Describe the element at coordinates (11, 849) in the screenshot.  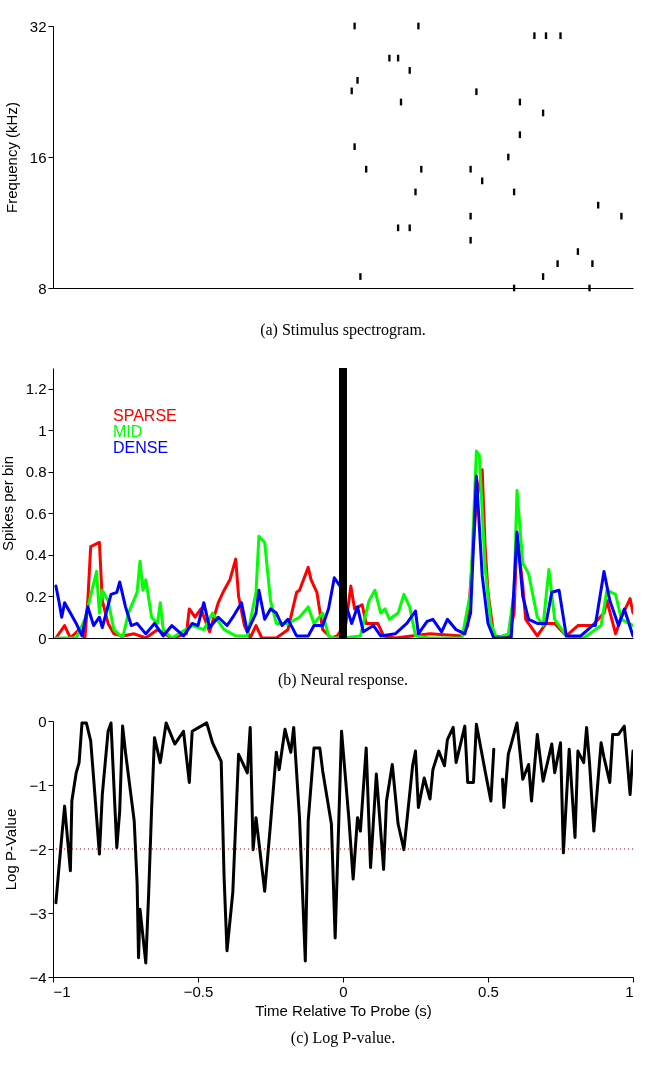
I see `y-axis-title: Log P-Value` at that location.